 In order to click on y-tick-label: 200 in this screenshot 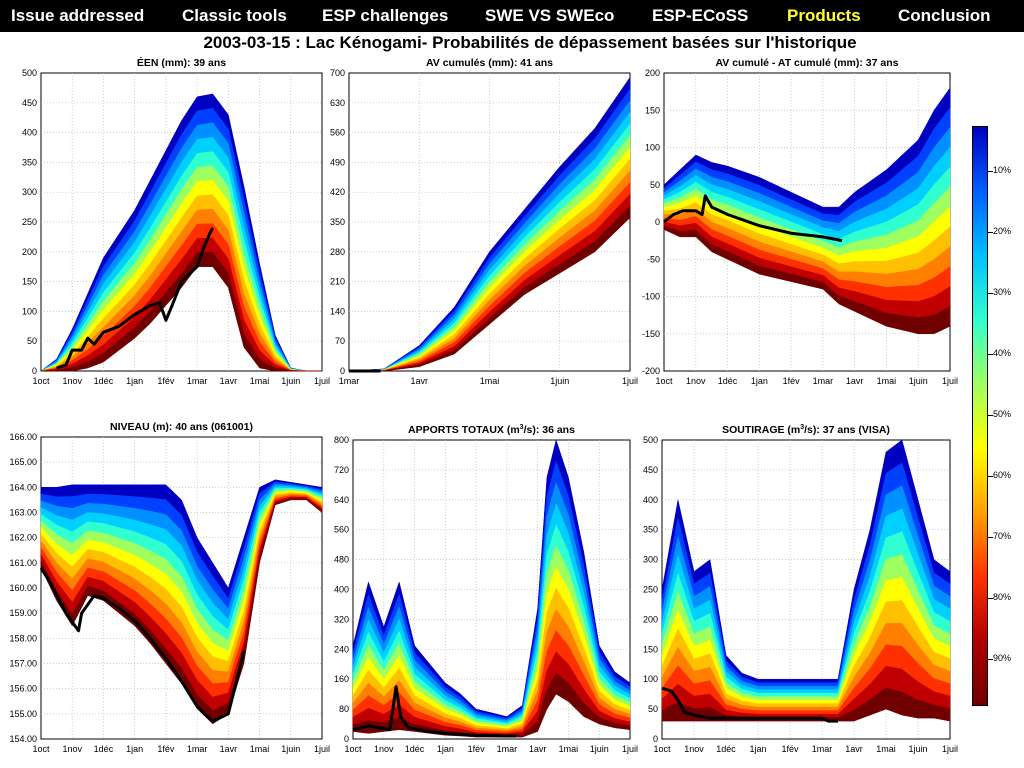, I will do `click(652, 73)`.